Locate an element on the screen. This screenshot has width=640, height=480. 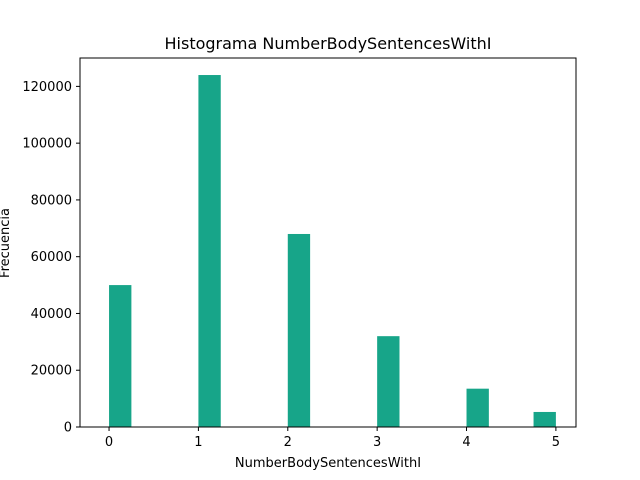
y-tick-label: 100000 is located at coordinates (47, 144).